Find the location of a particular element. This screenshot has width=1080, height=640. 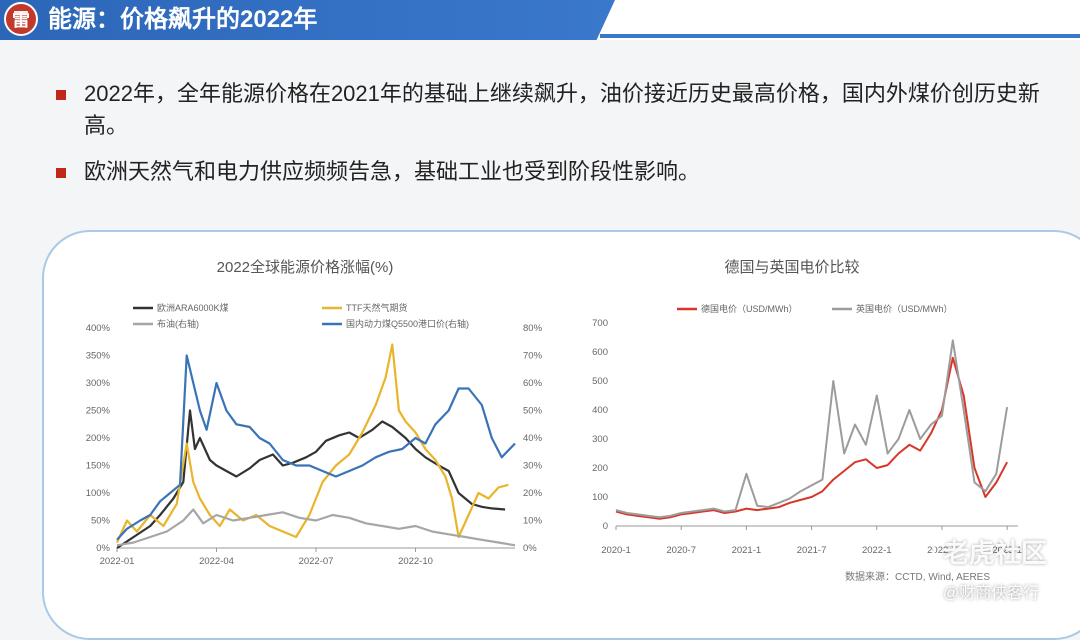

chart1-y-right-tick: 10% is located at coordinates (533, 521).